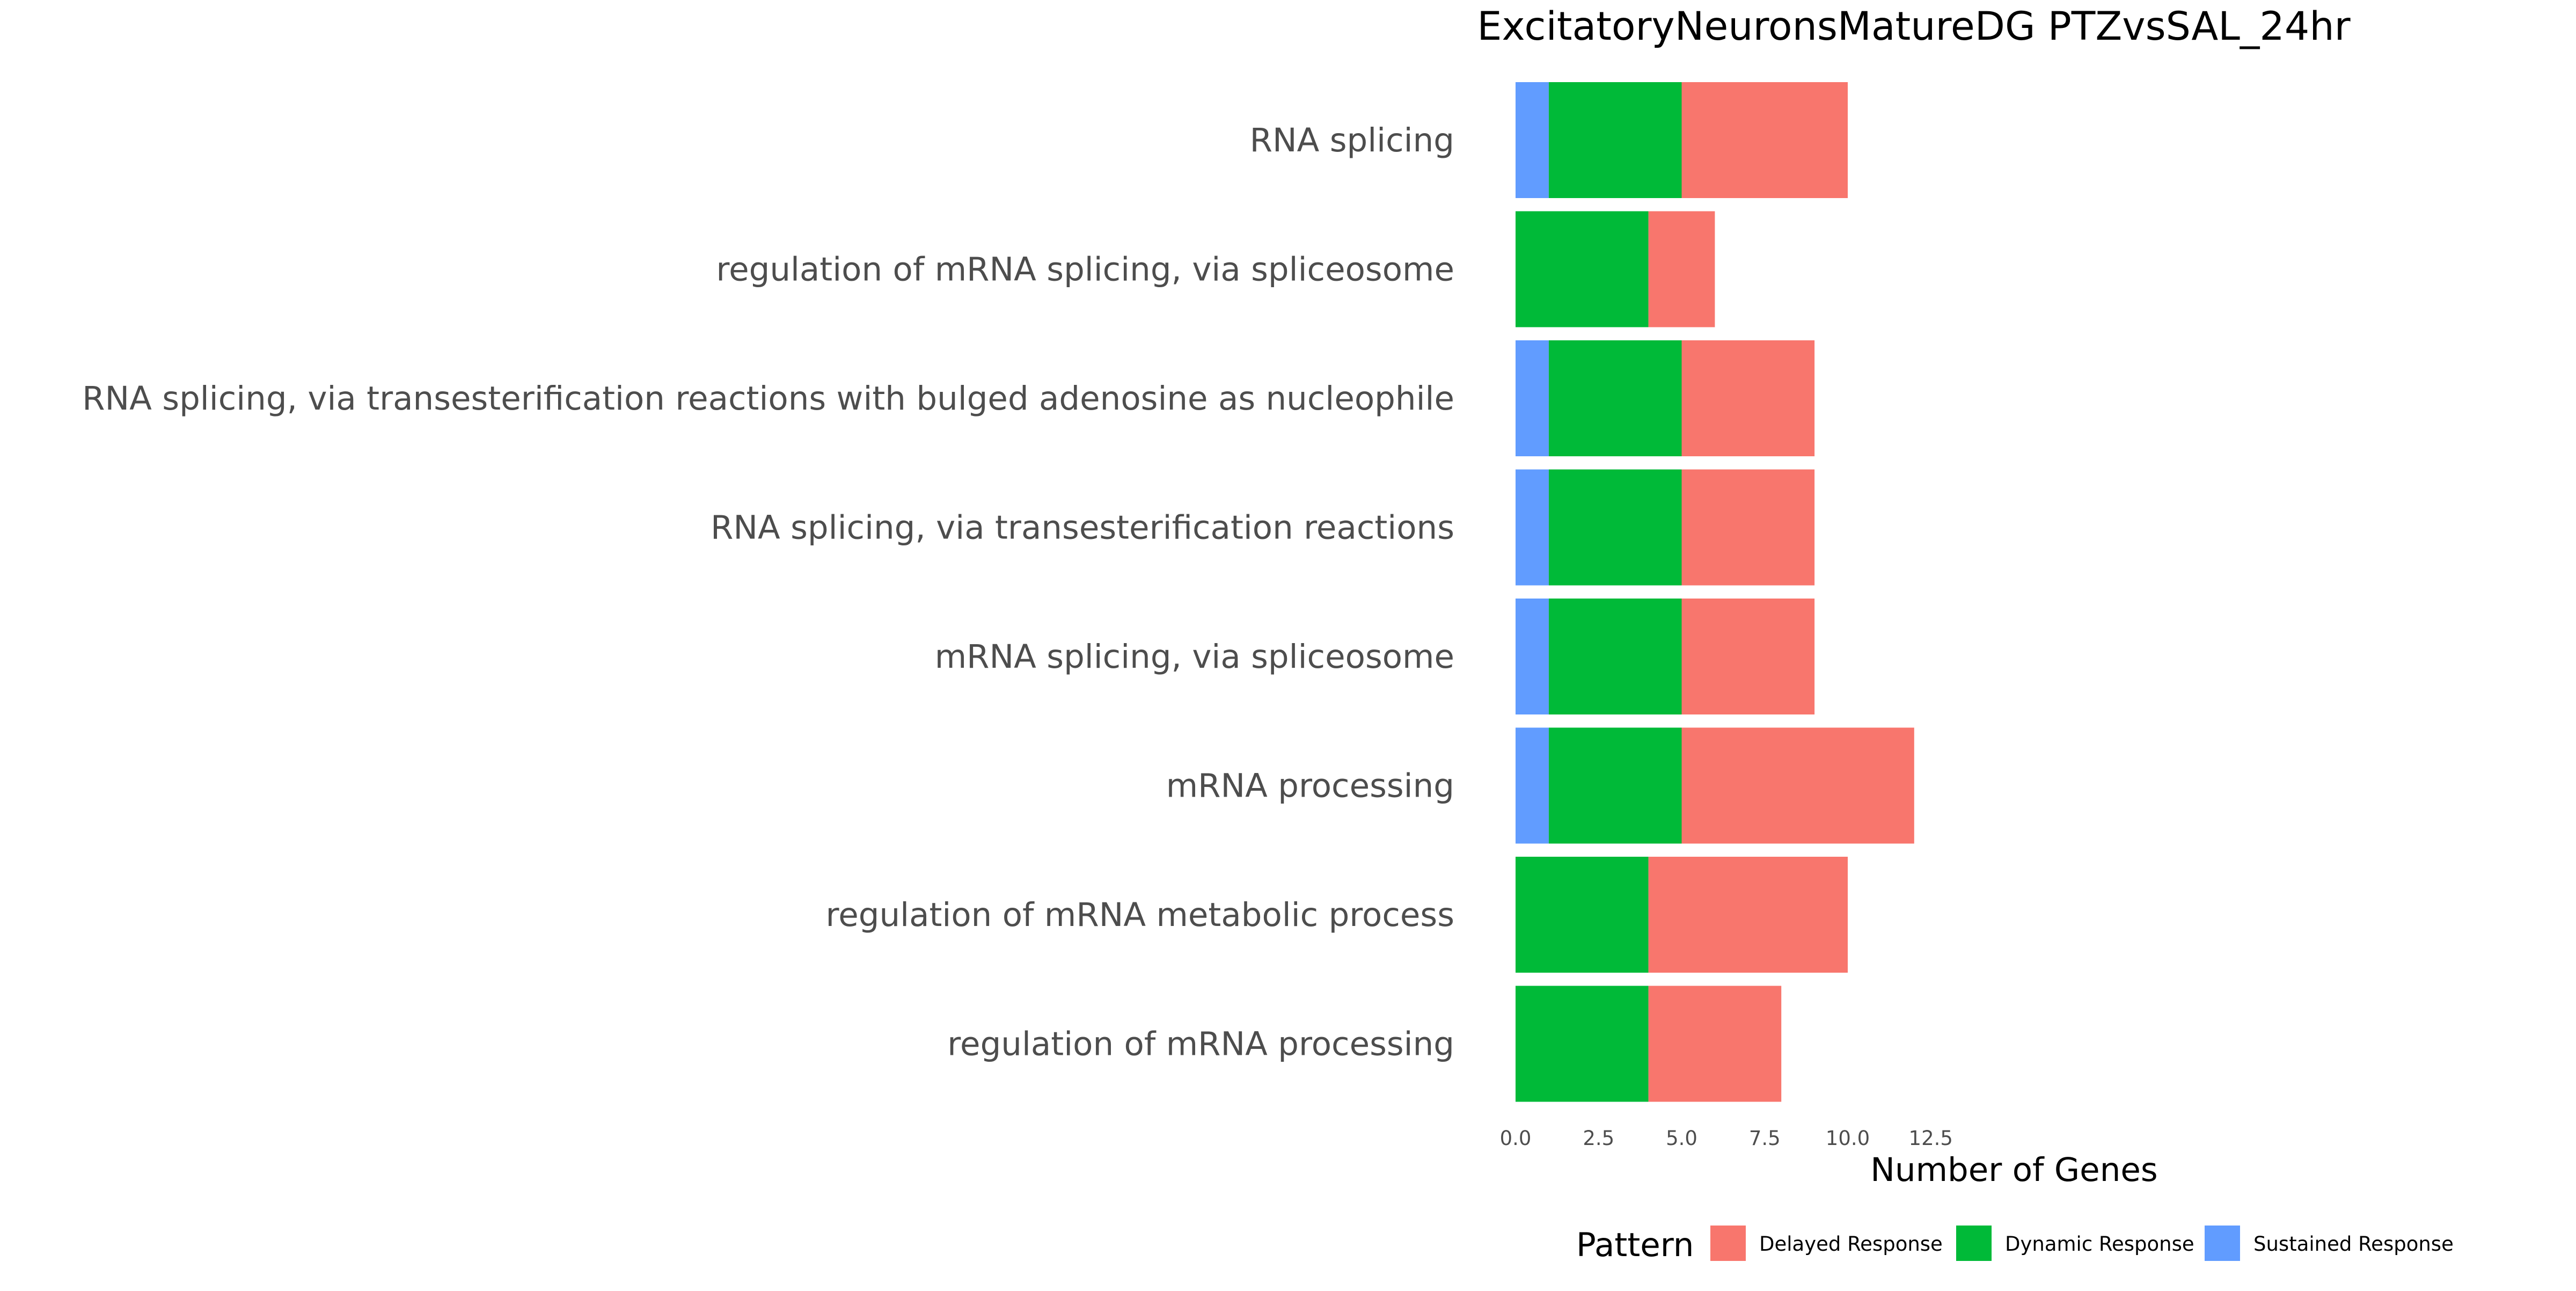 The image size is (2576, 1291). I want to click on legend-item-delayed-response: Delayed Response, so click(1826, 1243).